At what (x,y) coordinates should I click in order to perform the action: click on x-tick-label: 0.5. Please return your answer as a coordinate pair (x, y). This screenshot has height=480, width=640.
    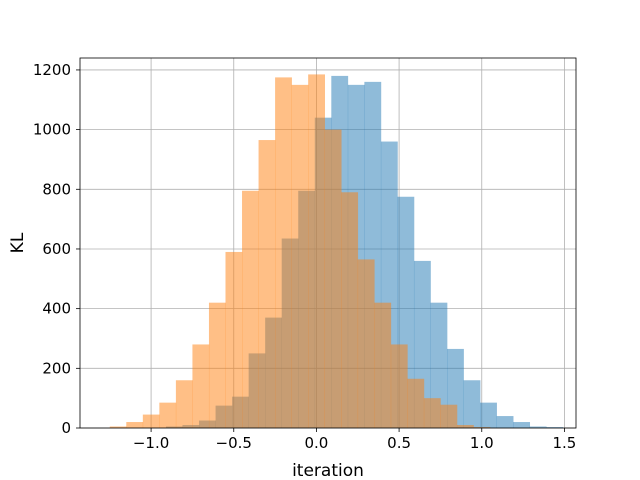
    Looking at the image, I should click on (399, 443).